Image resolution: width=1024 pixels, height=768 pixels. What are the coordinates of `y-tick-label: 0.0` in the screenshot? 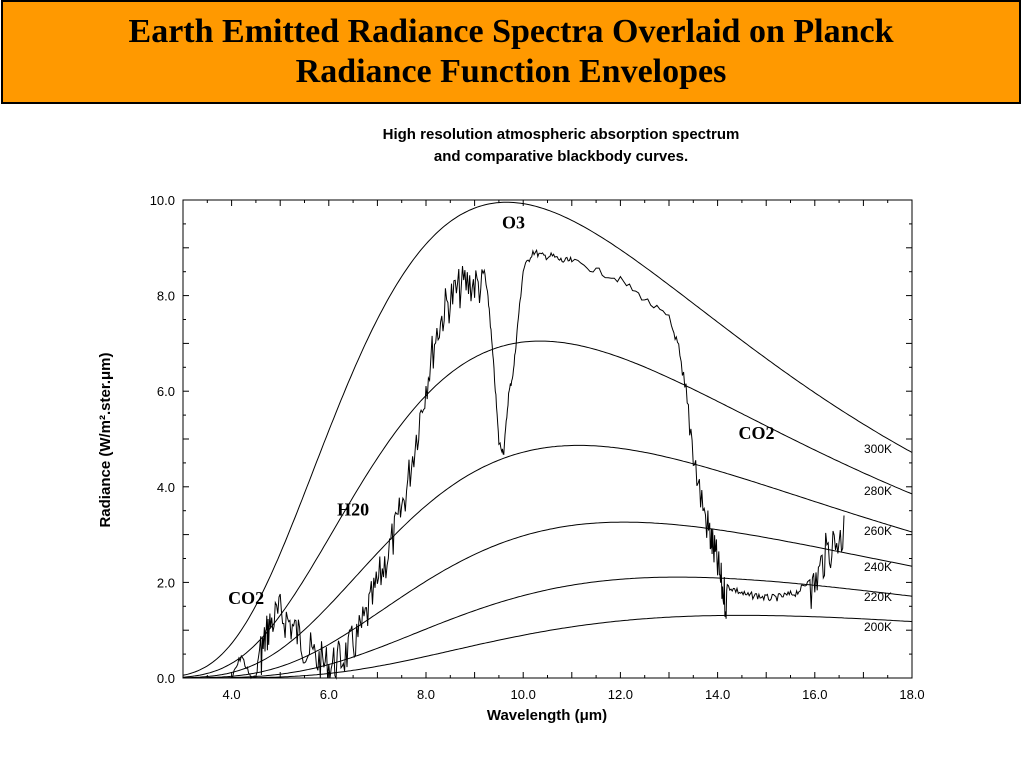 It's located at (166, 678).